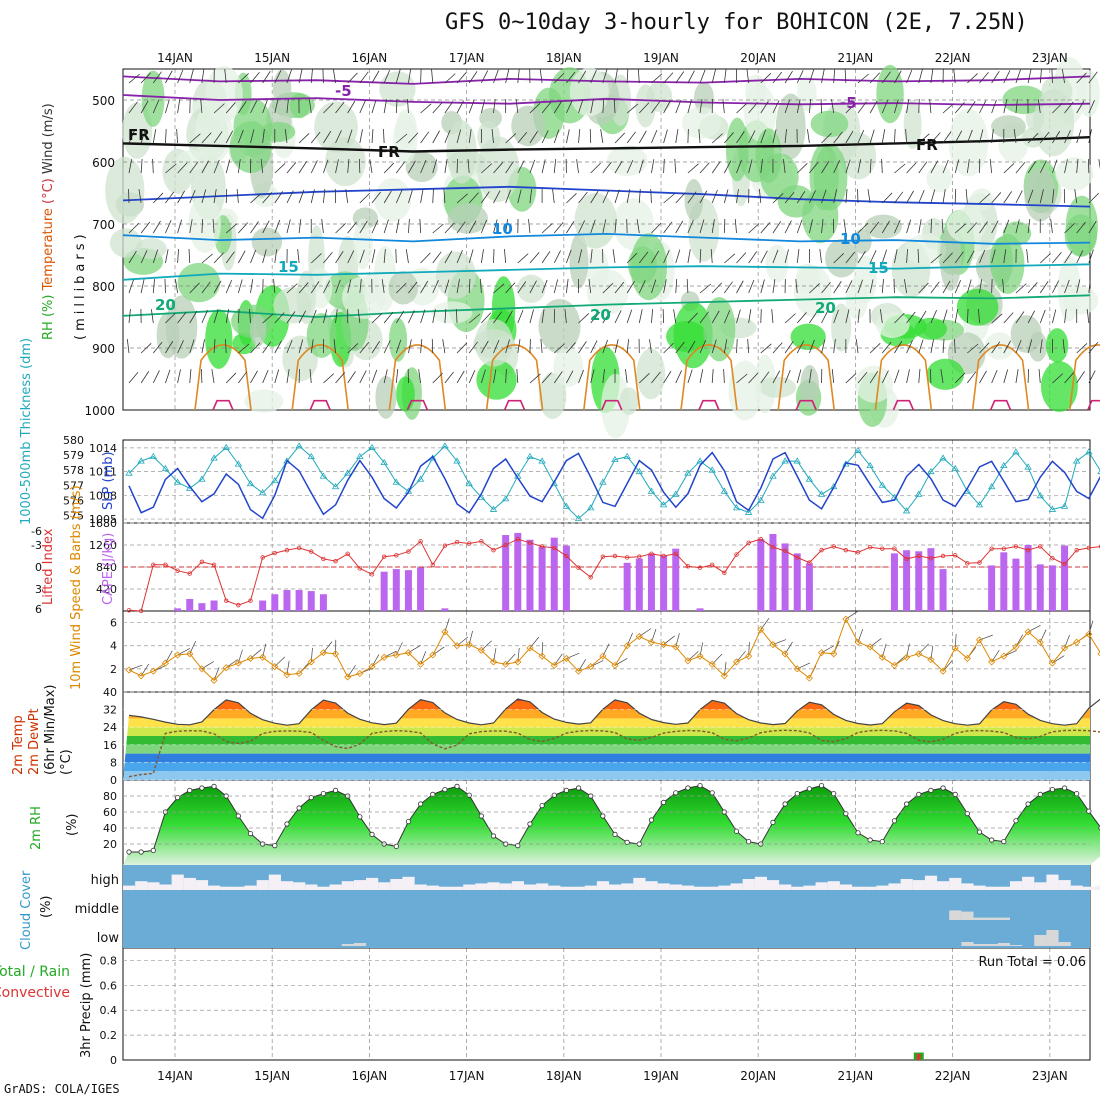  Describe the element at coordinates (606, 714) in the screenshot. I see `temp-band` at that location.